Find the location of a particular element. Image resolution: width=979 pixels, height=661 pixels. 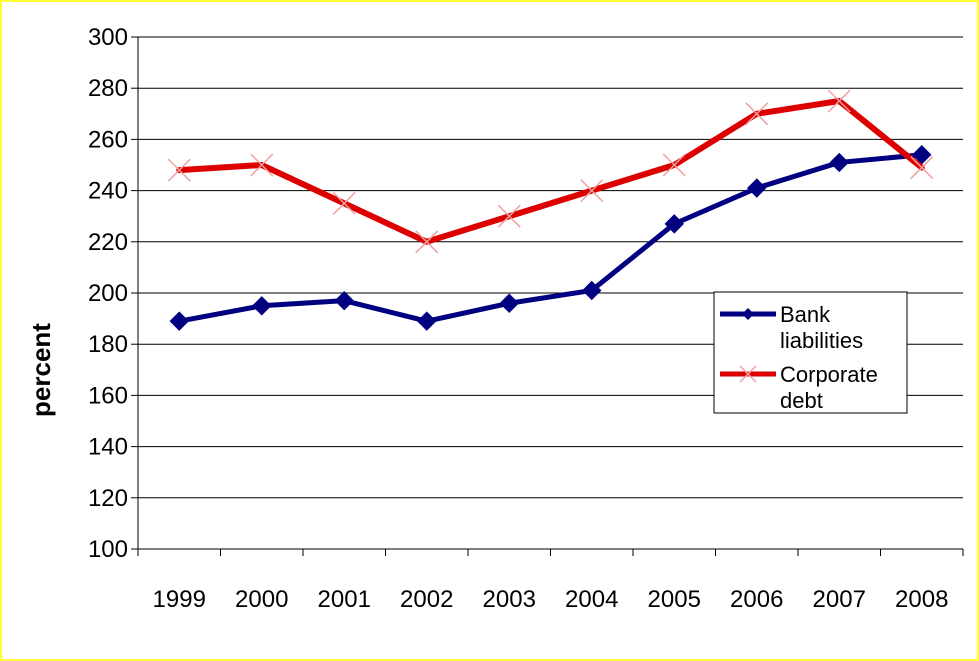

y-tick-label: 220 is located at coordinates (108, 242).